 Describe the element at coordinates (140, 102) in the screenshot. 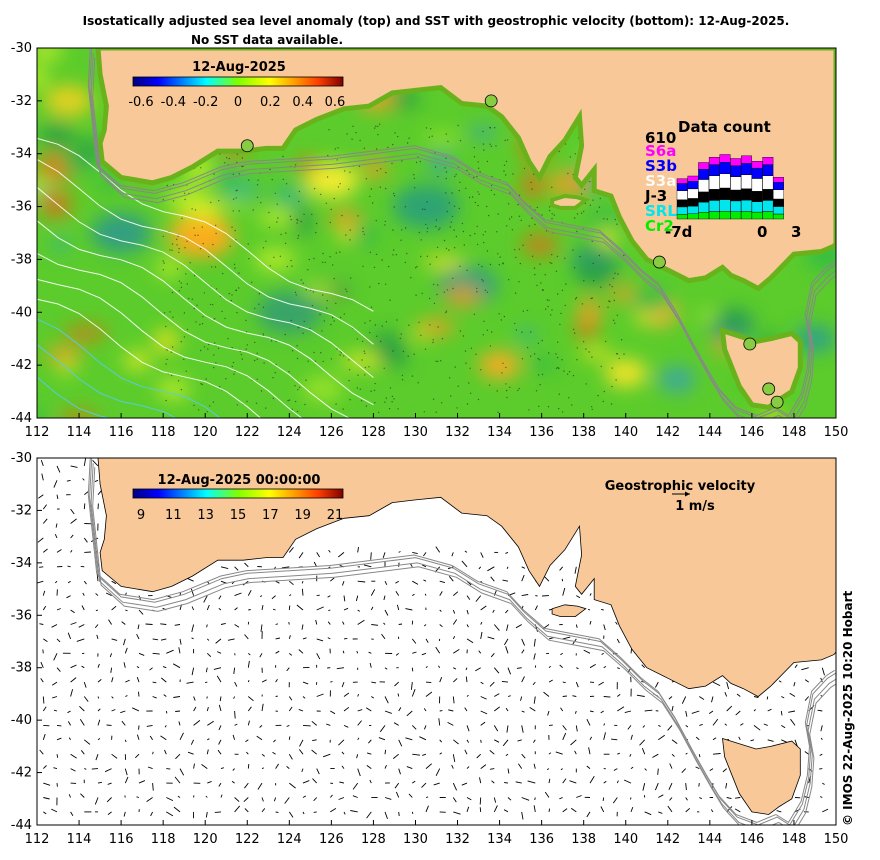

I see `colorbar-tick-label: -0.6` at that location.